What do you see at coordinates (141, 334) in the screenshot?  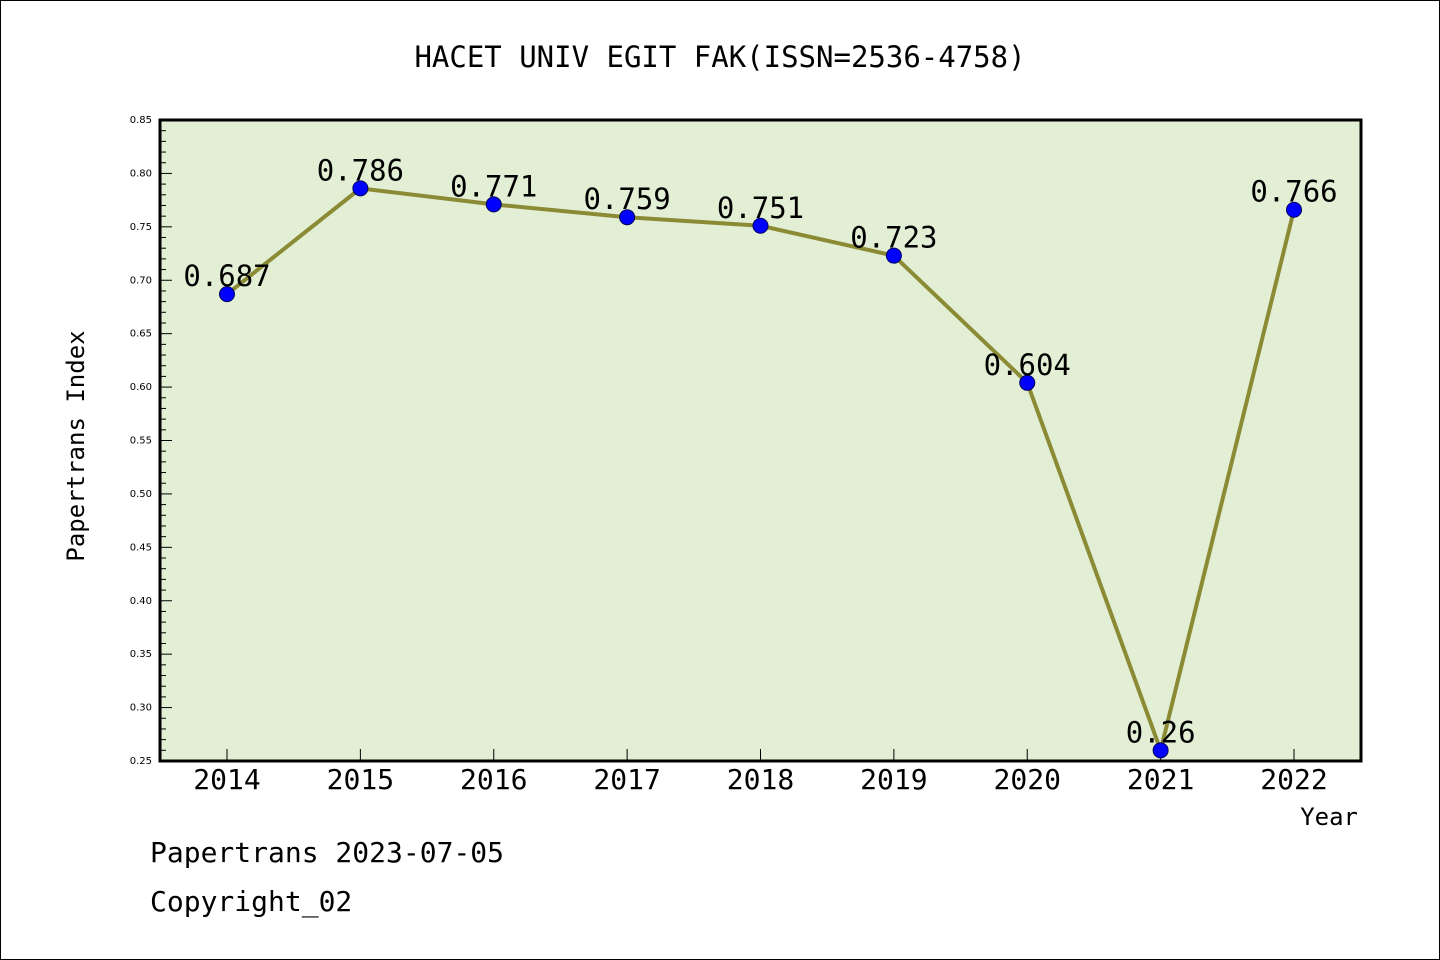 I see `y-tick-label: 0.65` at bounding box center [141, 334].